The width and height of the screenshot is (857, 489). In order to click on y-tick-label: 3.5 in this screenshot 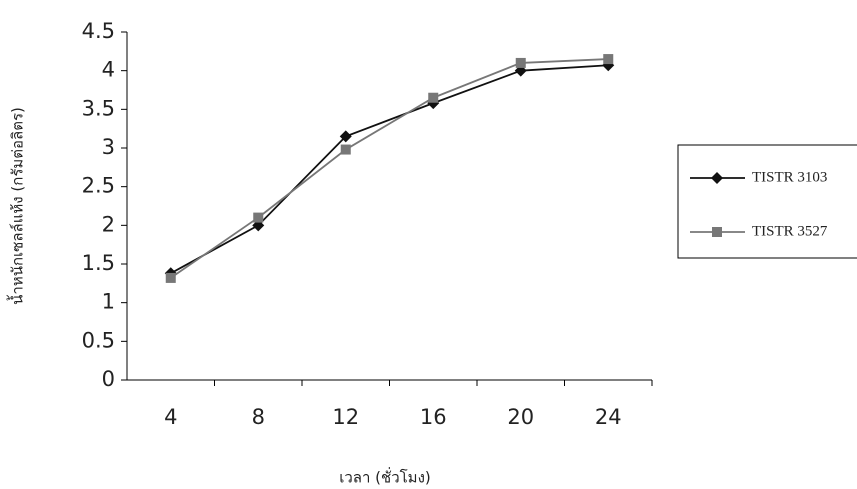, I will do `click(98, 108)`.